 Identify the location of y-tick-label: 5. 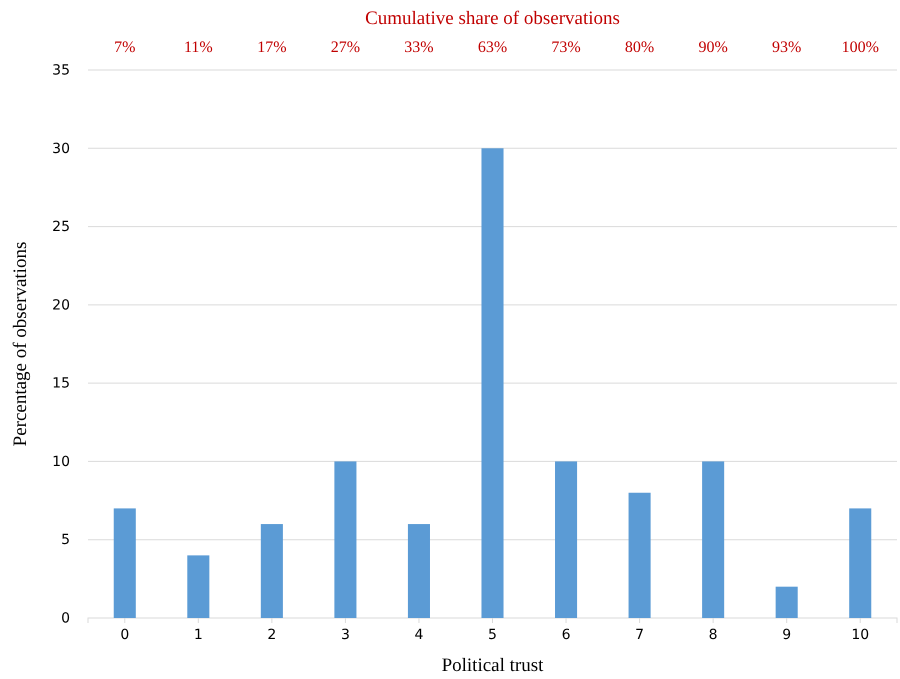
(65, 540).